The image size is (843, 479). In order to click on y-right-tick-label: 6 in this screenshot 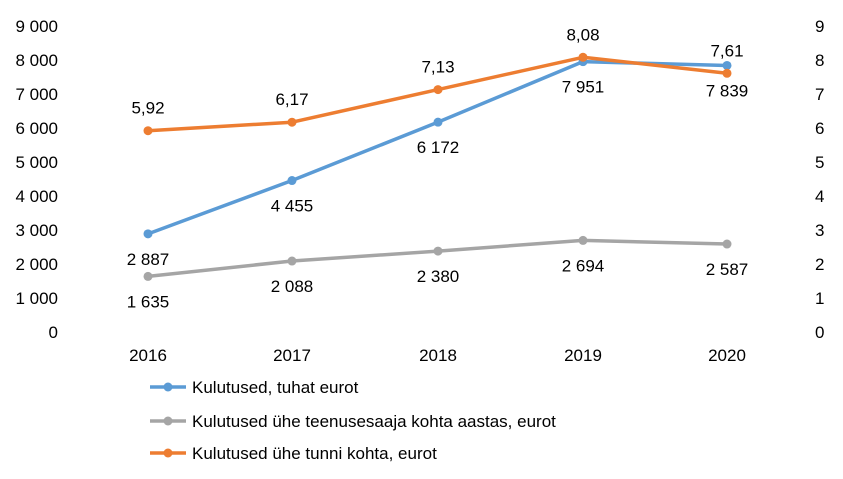, I will do `click(819, 128)`.